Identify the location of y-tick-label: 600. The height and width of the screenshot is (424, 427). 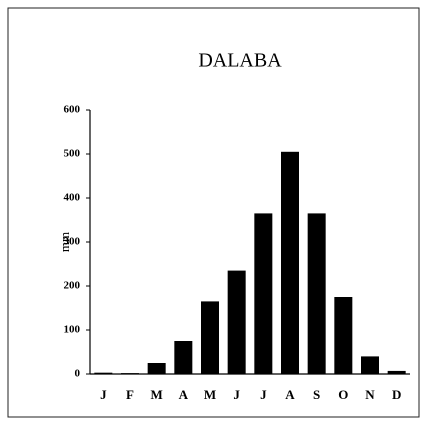
(72, 110).